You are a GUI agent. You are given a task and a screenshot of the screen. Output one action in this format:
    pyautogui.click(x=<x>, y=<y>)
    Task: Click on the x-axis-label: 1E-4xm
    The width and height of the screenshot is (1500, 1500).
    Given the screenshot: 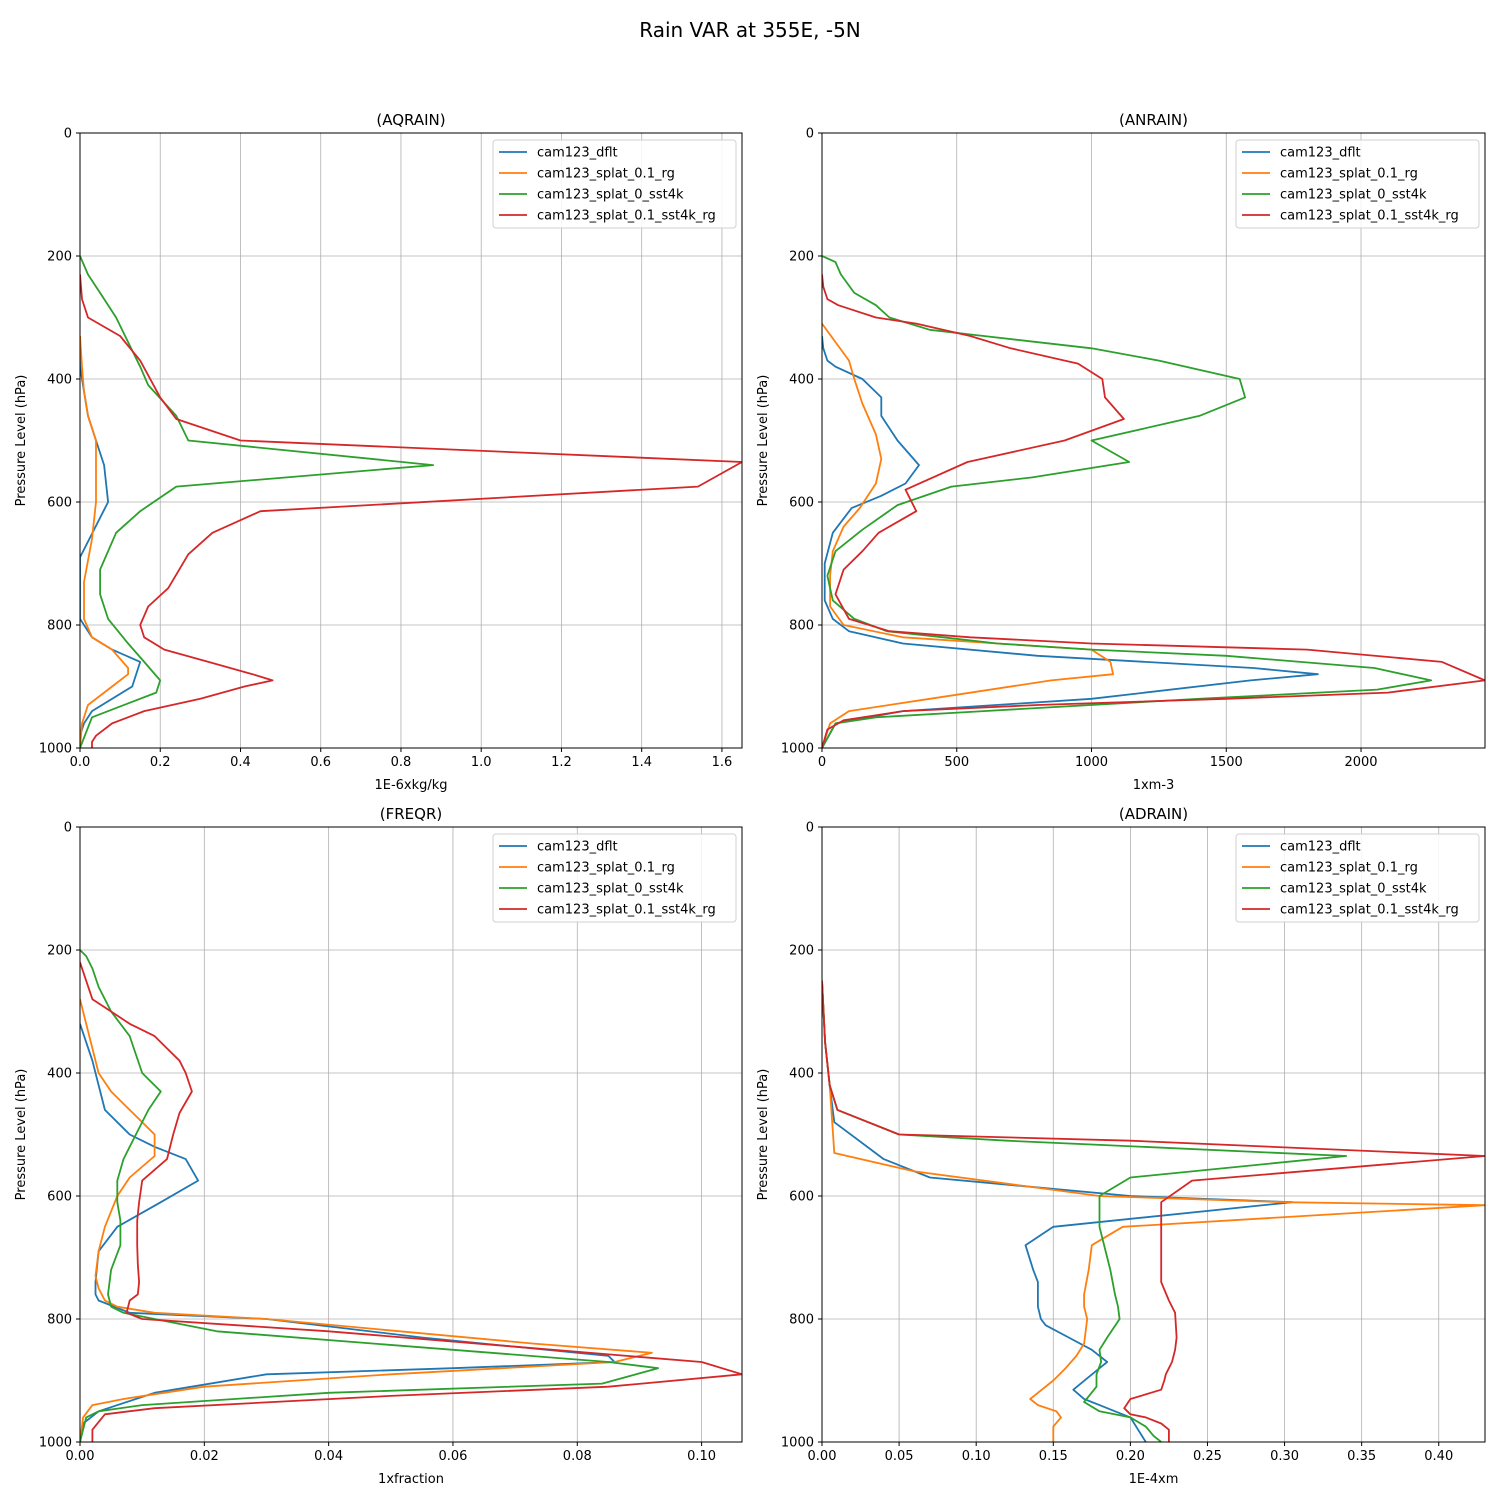 What is the action you would take?
    pyautogui.click(x=1154, y=1479)
    